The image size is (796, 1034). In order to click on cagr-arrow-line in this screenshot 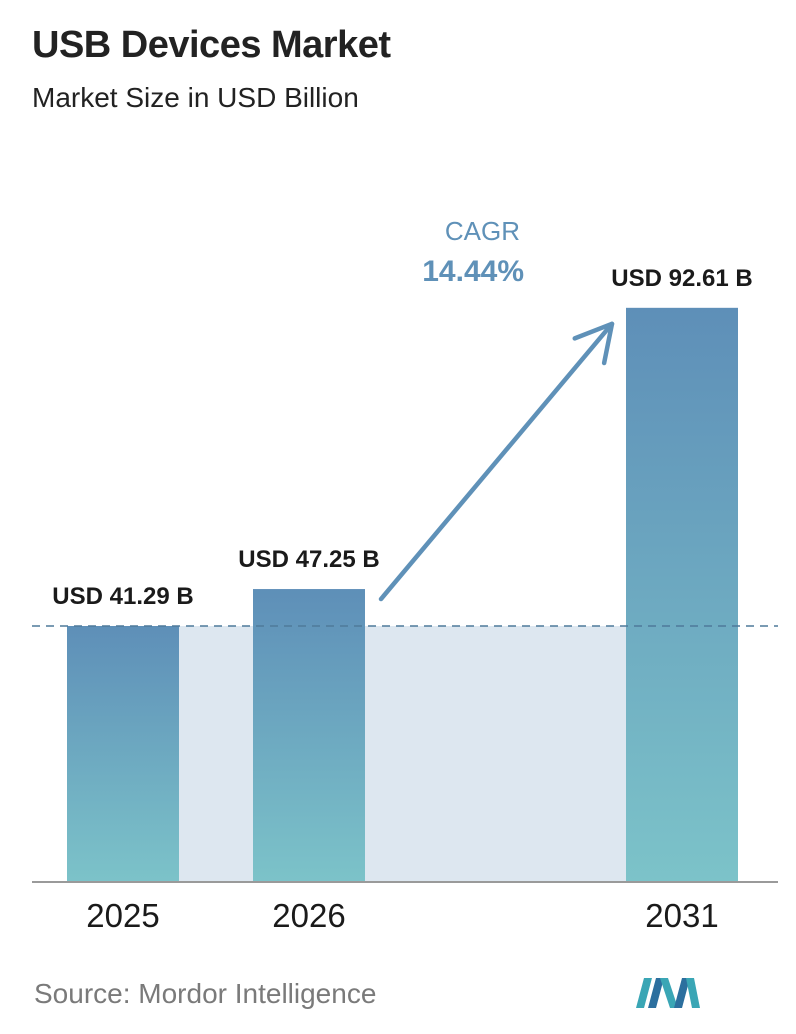, I will do `click(496, 461)`.